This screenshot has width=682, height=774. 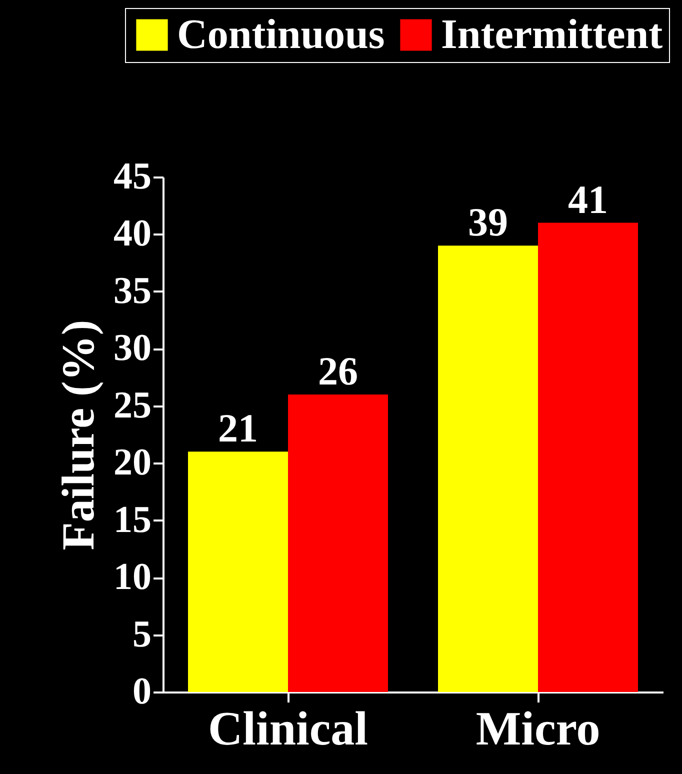 What do you see at coordinates (133, 519) in the screenshot?
I see `y-tick-label: 15` at bounding box center [133, 519].